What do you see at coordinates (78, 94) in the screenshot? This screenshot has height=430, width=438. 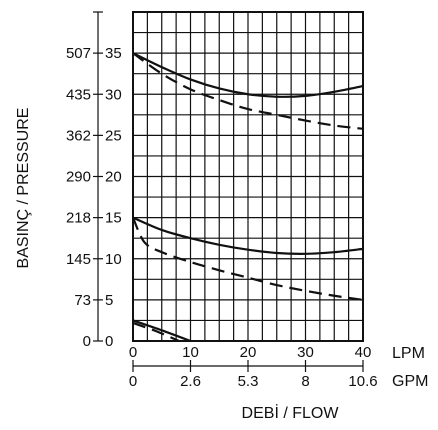 I see `y-tick-label-secondary: 435` at bounding box center [78, 94].